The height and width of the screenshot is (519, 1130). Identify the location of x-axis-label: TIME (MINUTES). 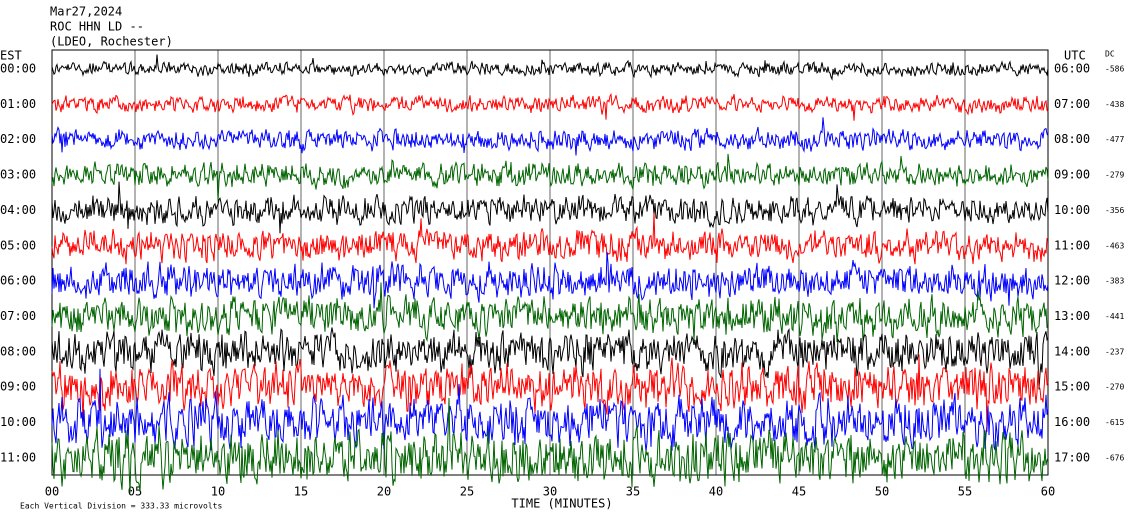
(561, 504).